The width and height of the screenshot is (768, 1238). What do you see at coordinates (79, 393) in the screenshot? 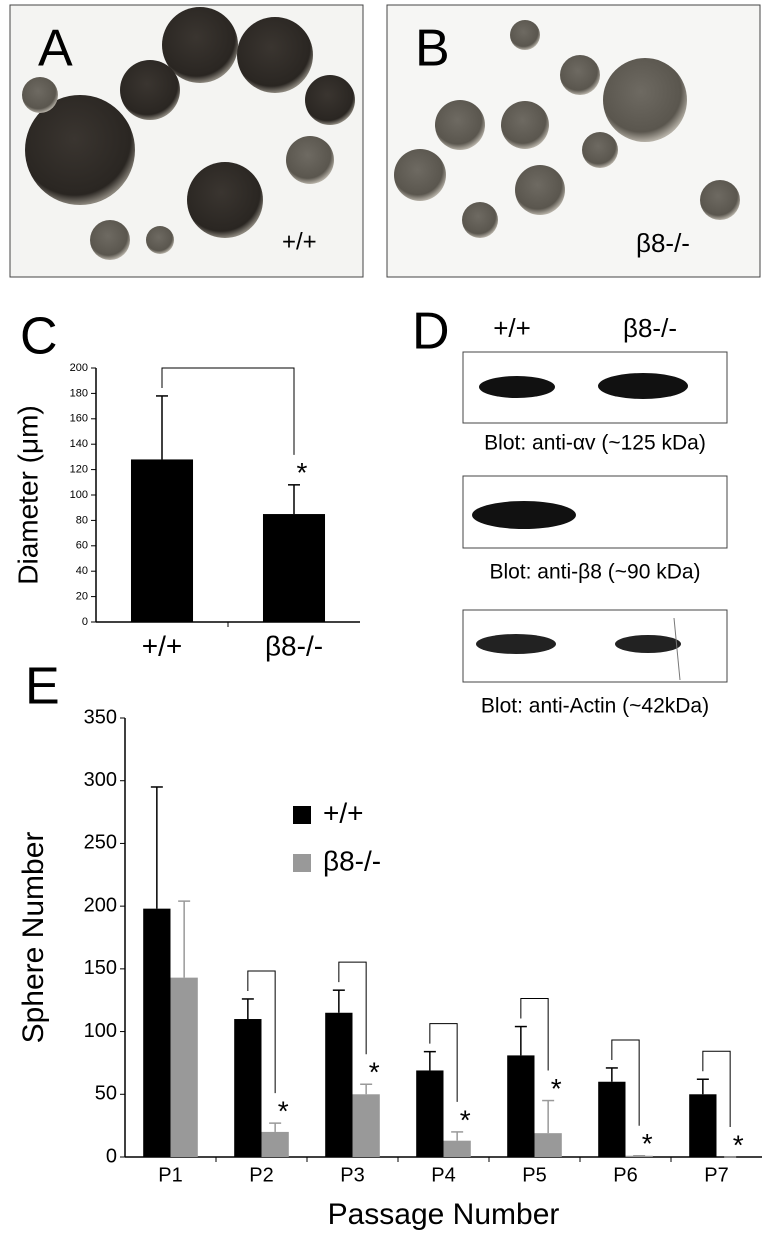
I see `y-tick-label: 180` at bounding box center [79, 393].